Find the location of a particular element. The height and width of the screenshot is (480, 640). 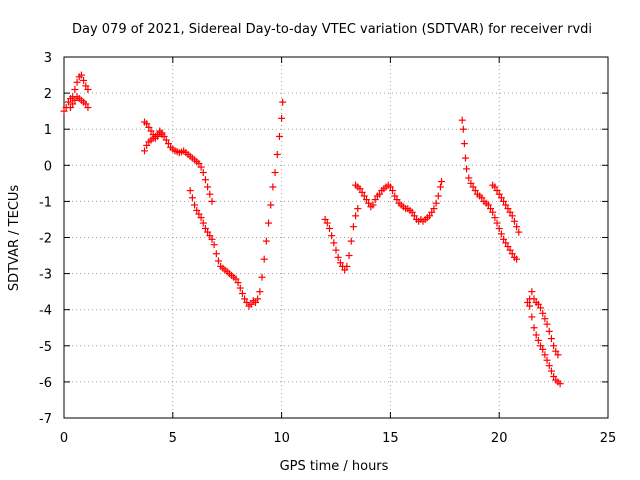

x-tick-label: 15 is located at coordinates (390, 438).